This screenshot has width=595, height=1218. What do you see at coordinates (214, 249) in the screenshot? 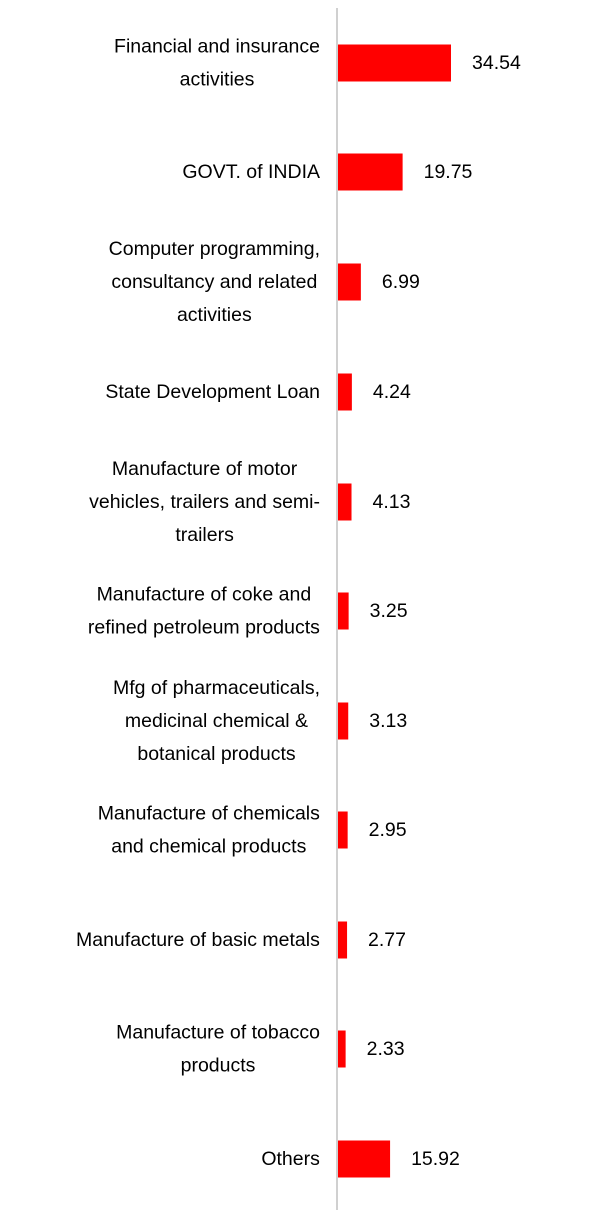
I see `category-label-line: Computer programming,` at bounding box center [214, 249].